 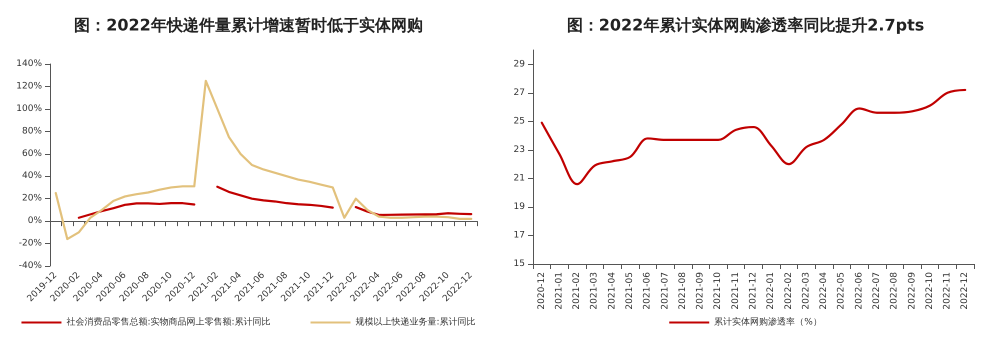 I want to click on x-tick-label: 2022-03, so click(x=806, y=291).